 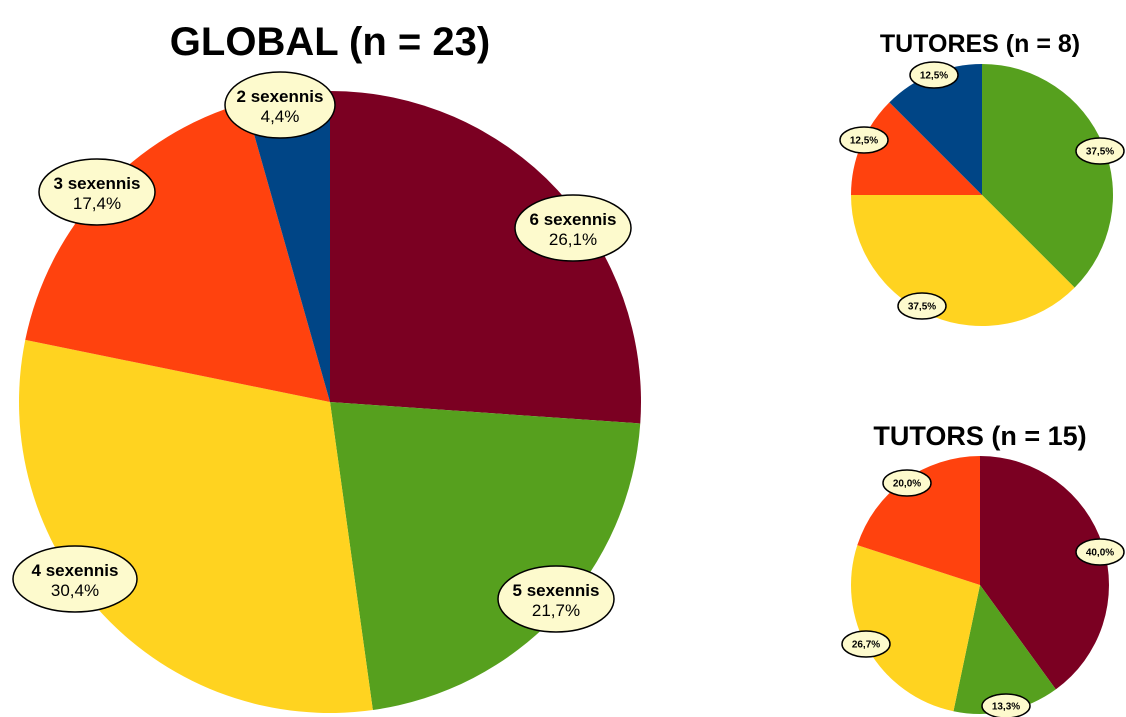 I want to click on slice-value-label: 26,7%, so click(x=866, y=645).